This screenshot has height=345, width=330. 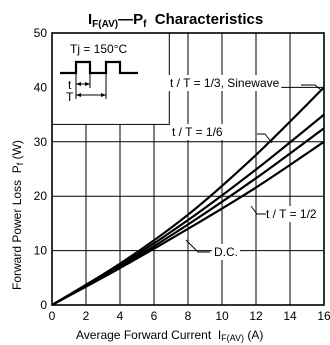 I want to click on x-tick-label: 0, so click(x=52, y=316).